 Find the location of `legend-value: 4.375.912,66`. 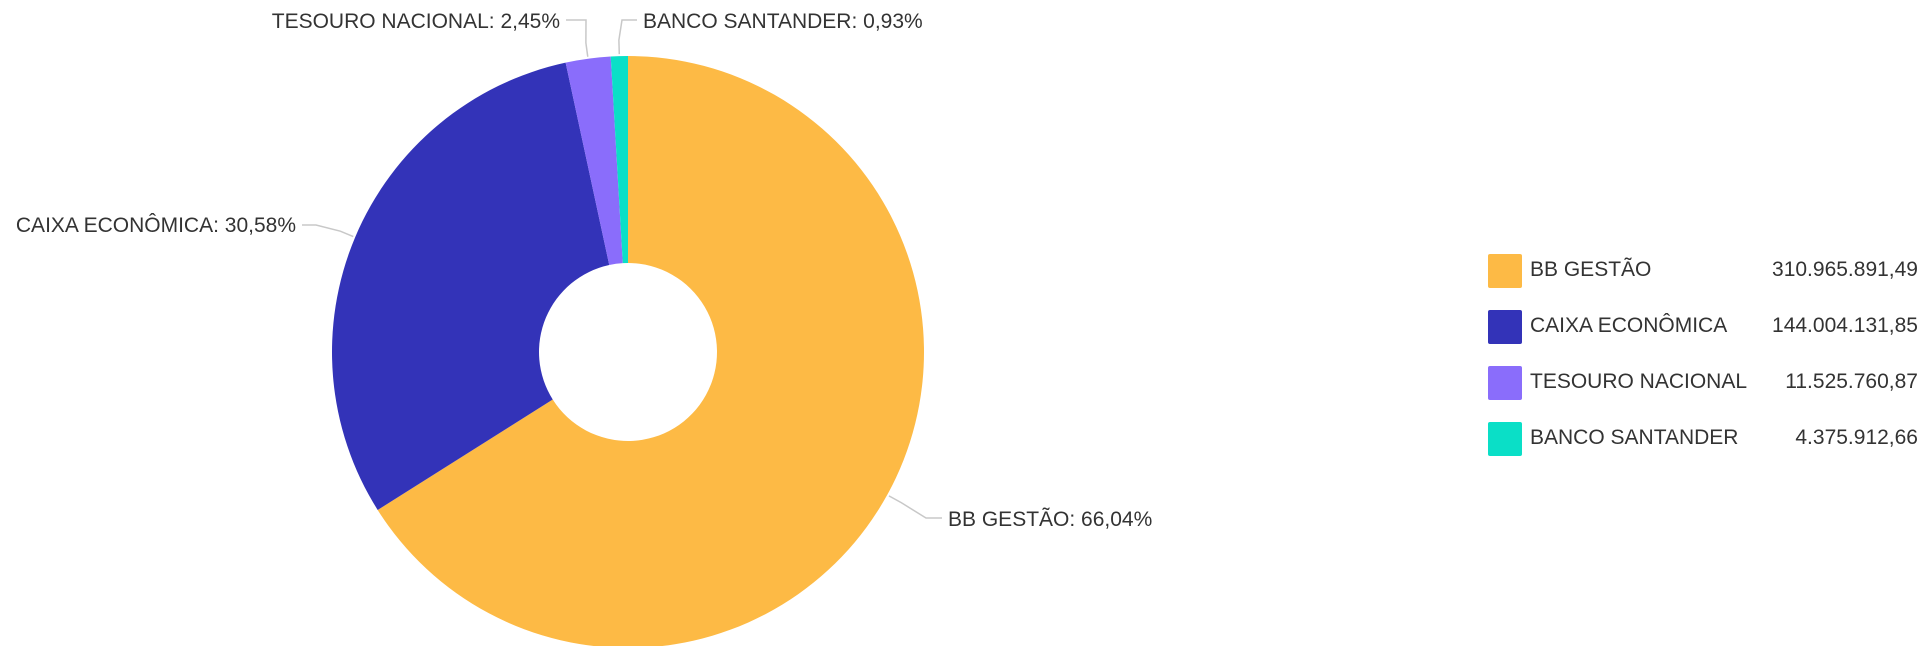

legend-value: 4.375.912,66 is located at coordinates (1856, 437).